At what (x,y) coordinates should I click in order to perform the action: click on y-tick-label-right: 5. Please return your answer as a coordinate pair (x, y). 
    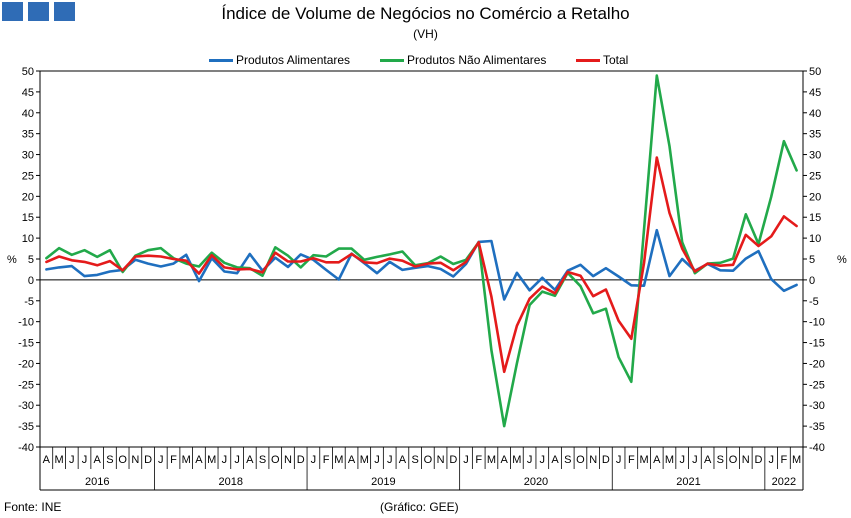
    Looking at the image, I should click on (812, 260).